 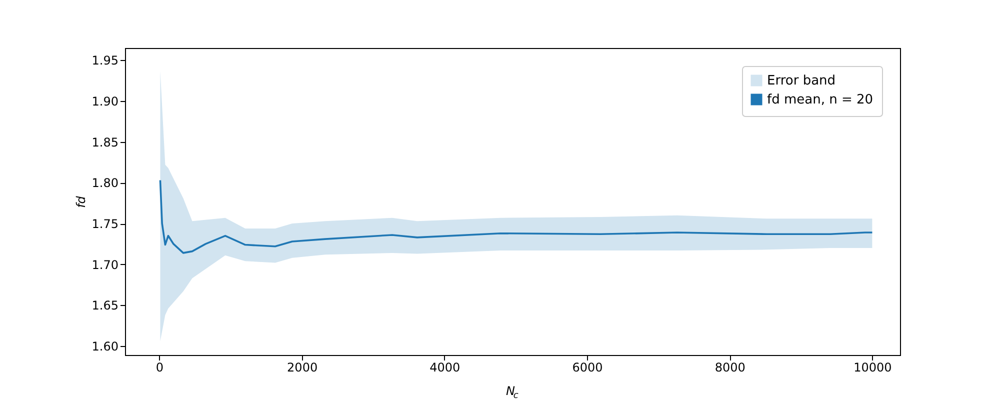 I want to click on y-tick-label: 1.70, so click(x=105, y=265).